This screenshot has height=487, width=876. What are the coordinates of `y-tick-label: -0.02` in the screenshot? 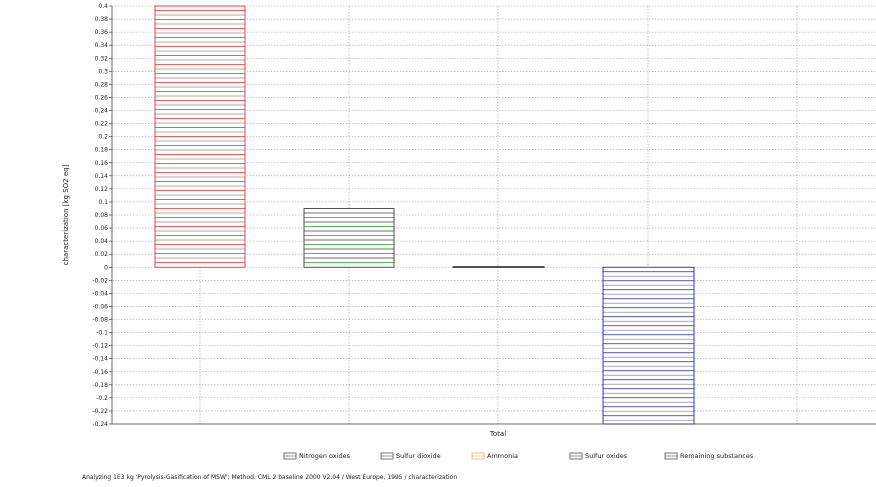 It's located at (100, 280).